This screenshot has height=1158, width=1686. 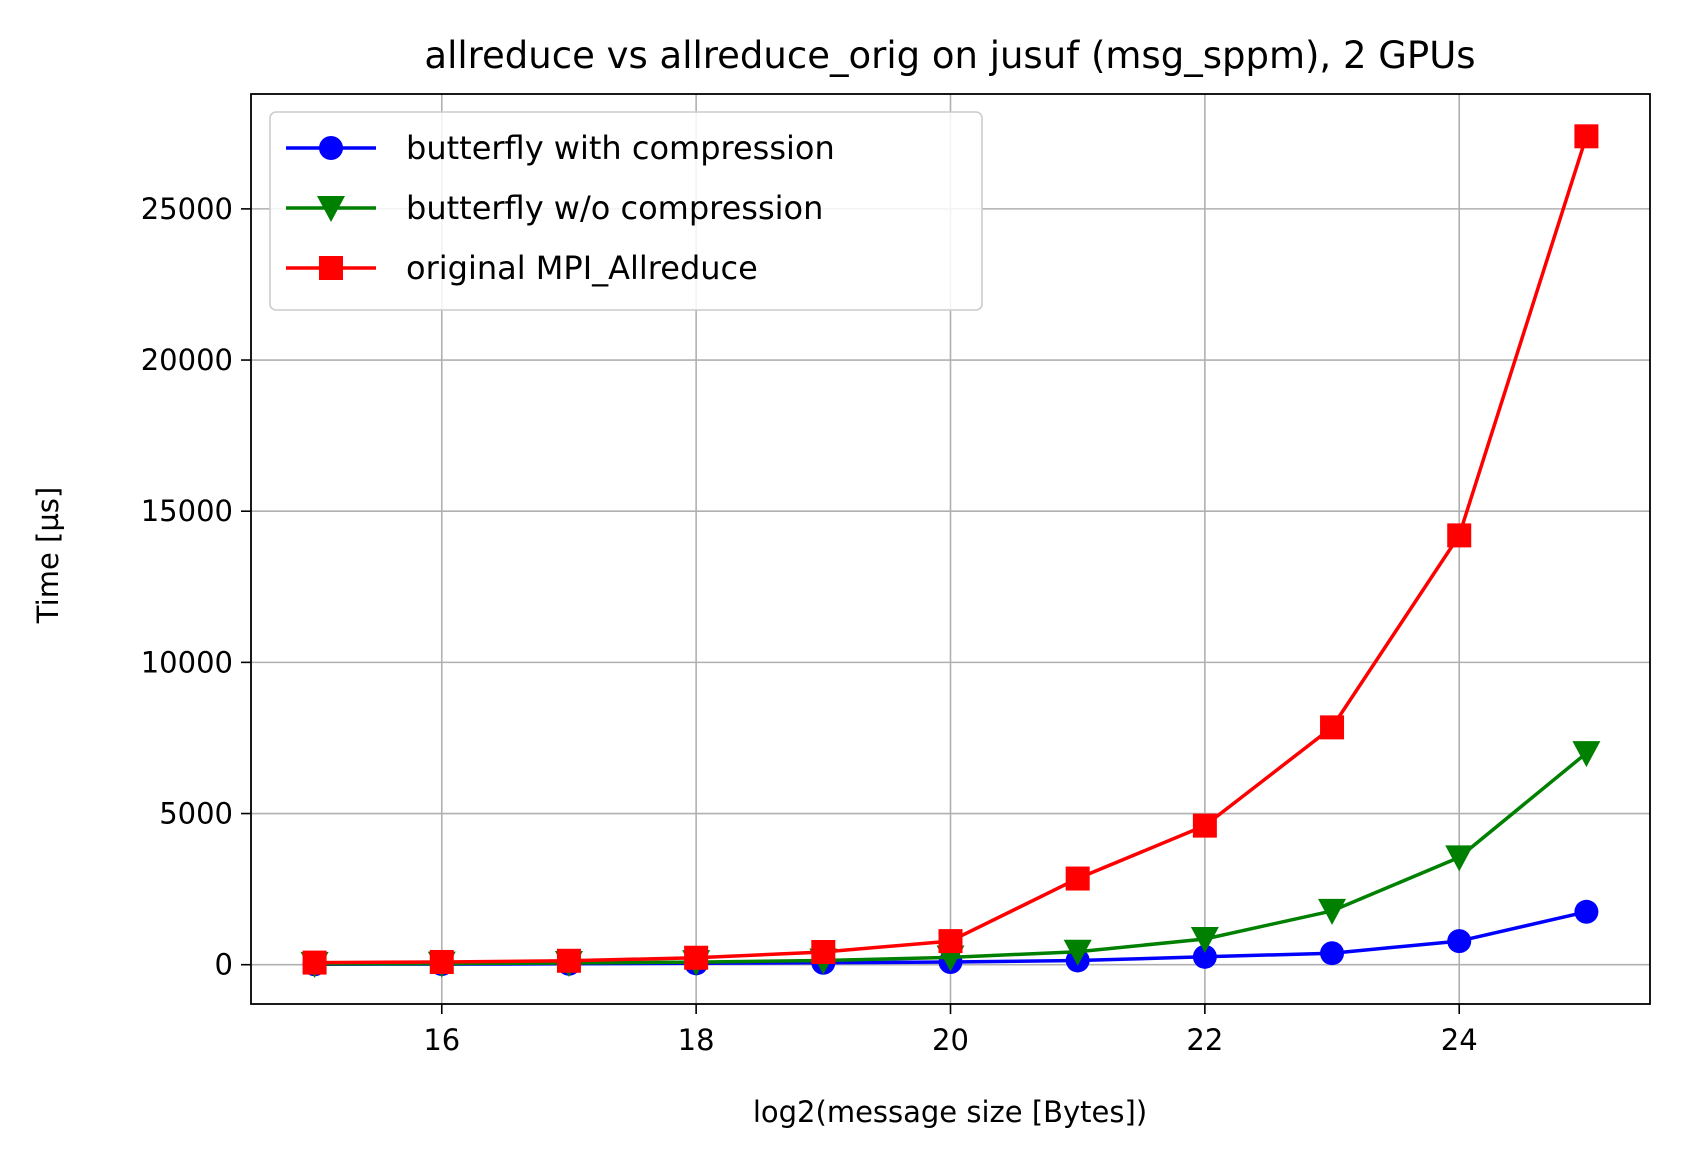 What do you see at coordinates (614, 208) in the screenshot?
I see `legend-label: butterfly w/o compression` at bounding box center [614, 208].